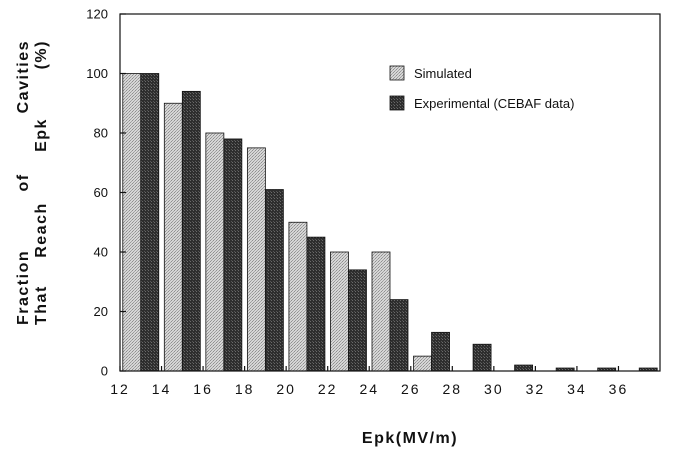  What do you see at coordinates (101, 311) in the screenshot?
I see `y-tick-label: 20` at bounding box center [101, 311].